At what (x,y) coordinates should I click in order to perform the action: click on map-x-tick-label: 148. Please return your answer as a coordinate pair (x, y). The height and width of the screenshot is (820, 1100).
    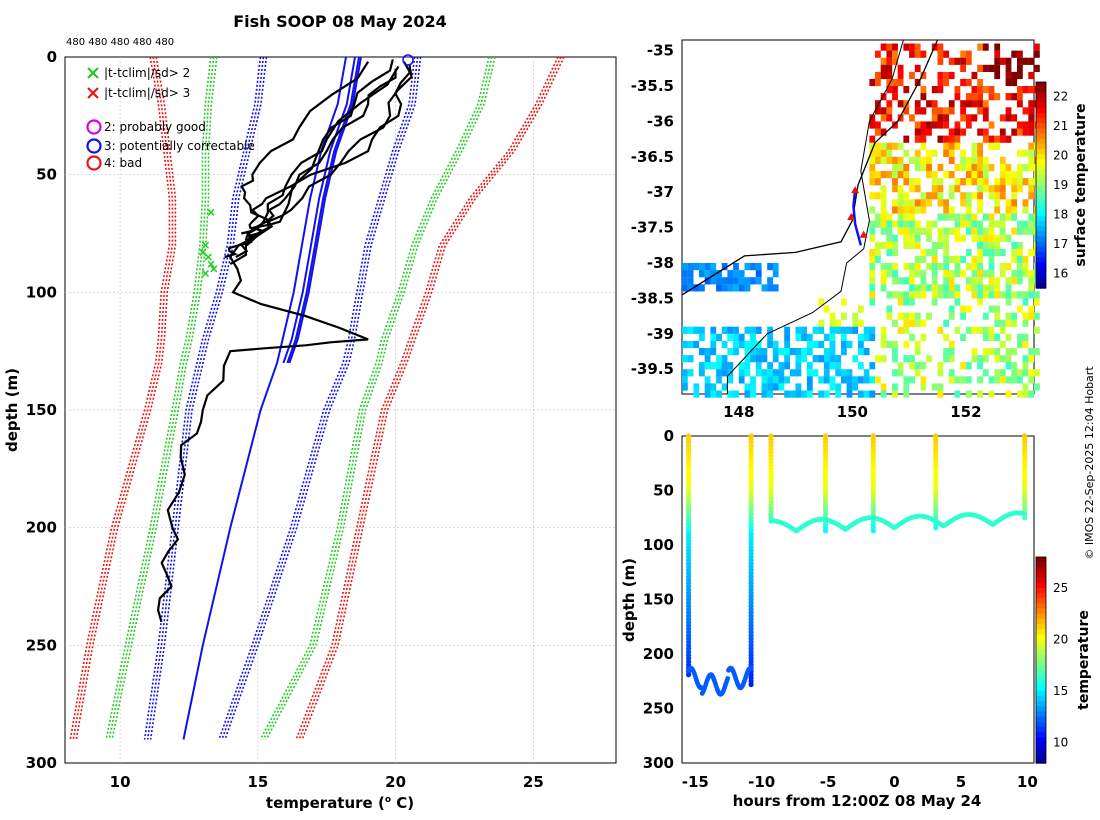
    Looking at the image, I should click on (738, 412).